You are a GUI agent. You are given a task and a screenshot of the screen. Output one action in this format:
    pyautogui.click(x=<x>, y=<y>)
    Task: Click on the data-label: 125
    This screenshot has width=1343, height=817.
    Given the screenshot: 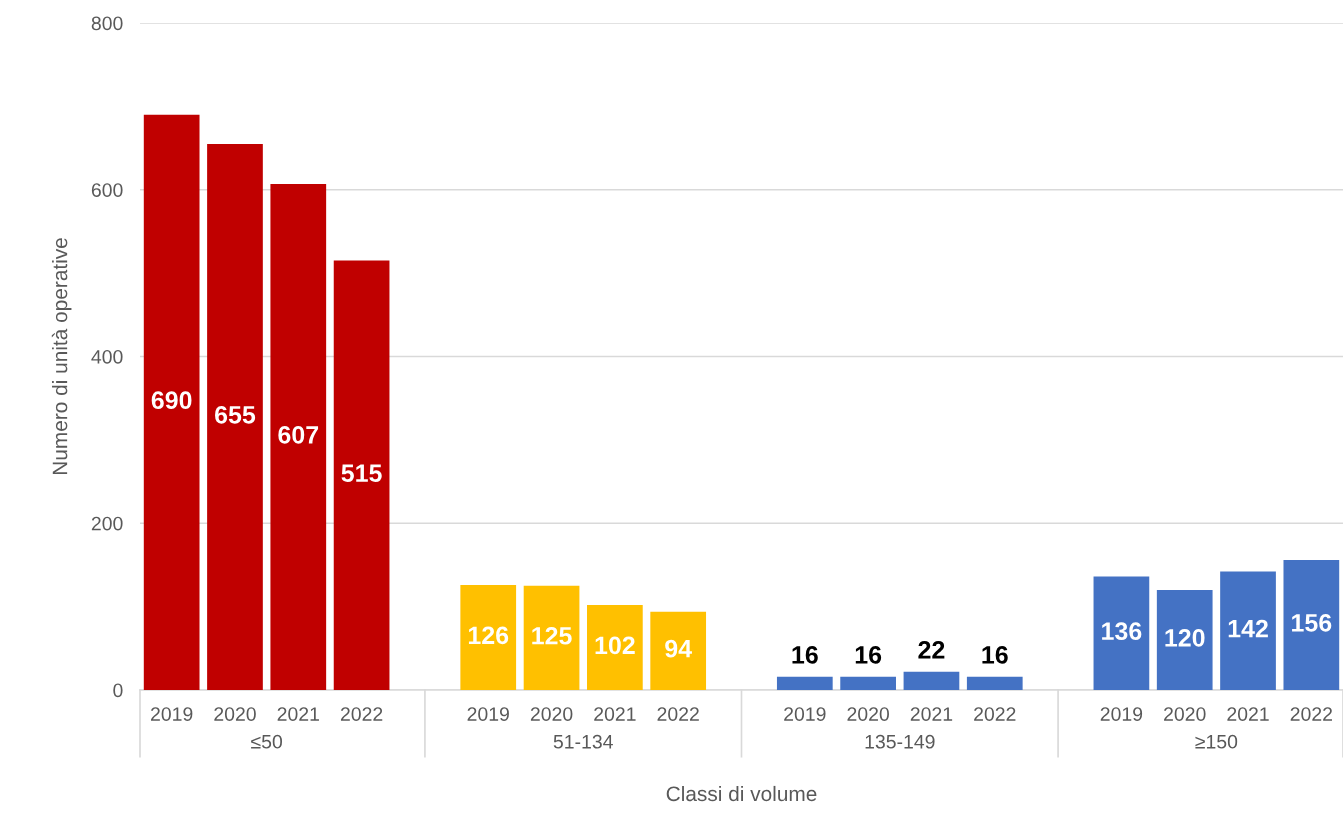 What is the action you would take?
    pyautogui.click(x=552, y=635)
    